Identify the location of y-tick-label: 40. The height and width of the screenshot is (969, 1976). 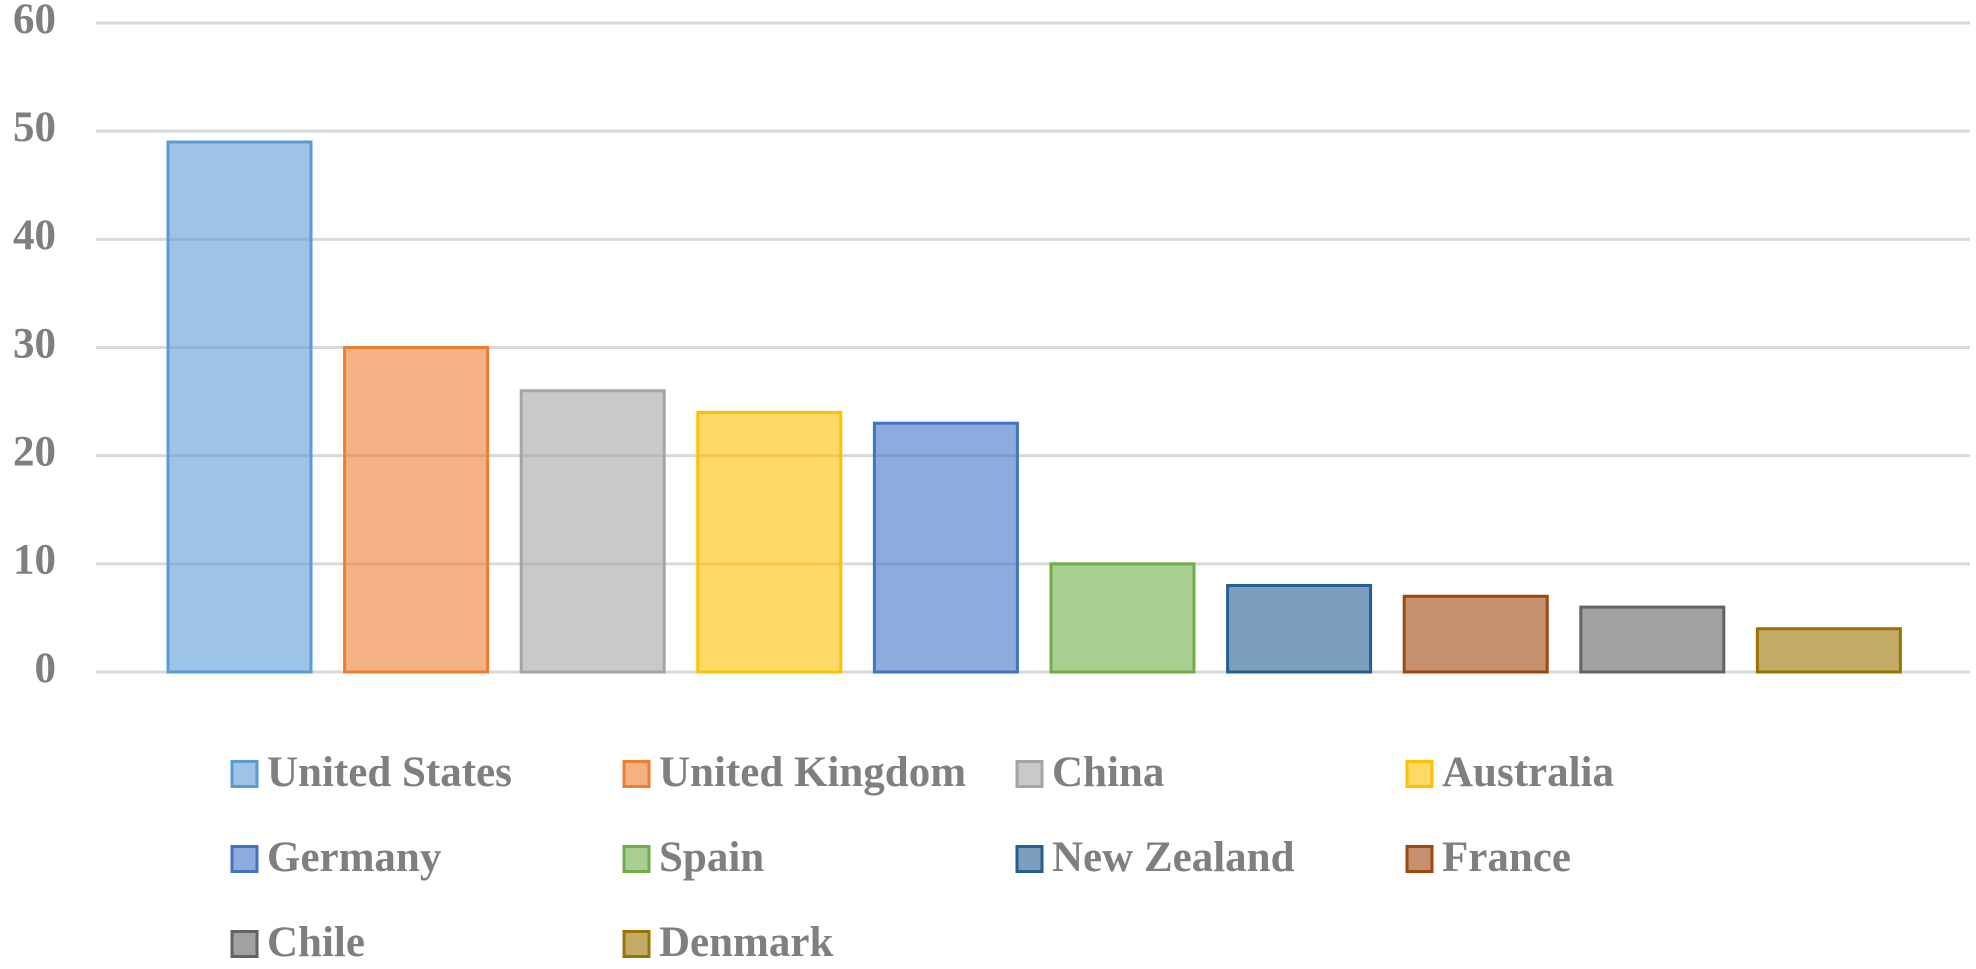
(34, 235).